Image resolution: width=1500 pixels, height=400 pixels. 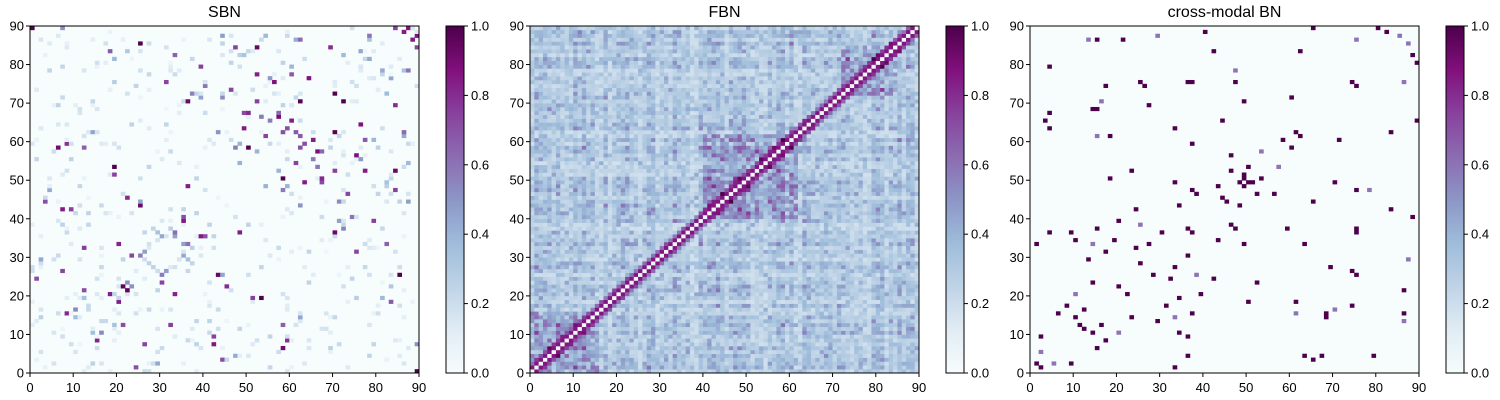 I want to click on y-tick-label: 40, so click(x=17, y=218).